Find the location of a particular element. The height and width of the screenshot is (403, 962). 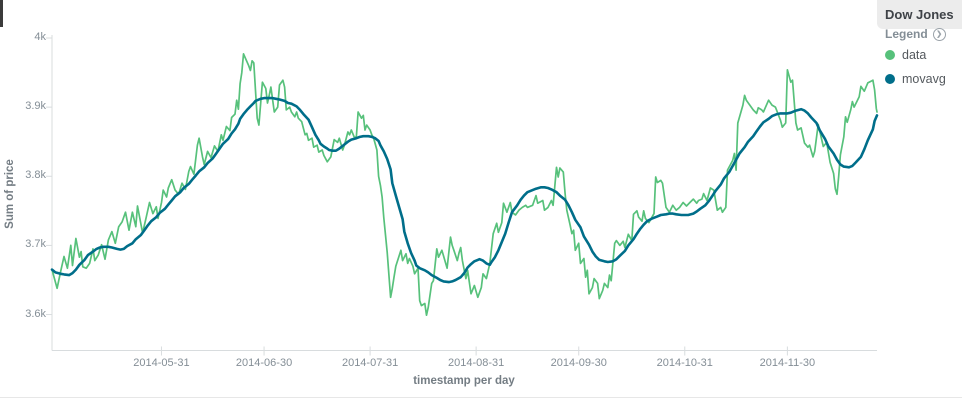

legend-item: data is located at coordinates (923, 55).